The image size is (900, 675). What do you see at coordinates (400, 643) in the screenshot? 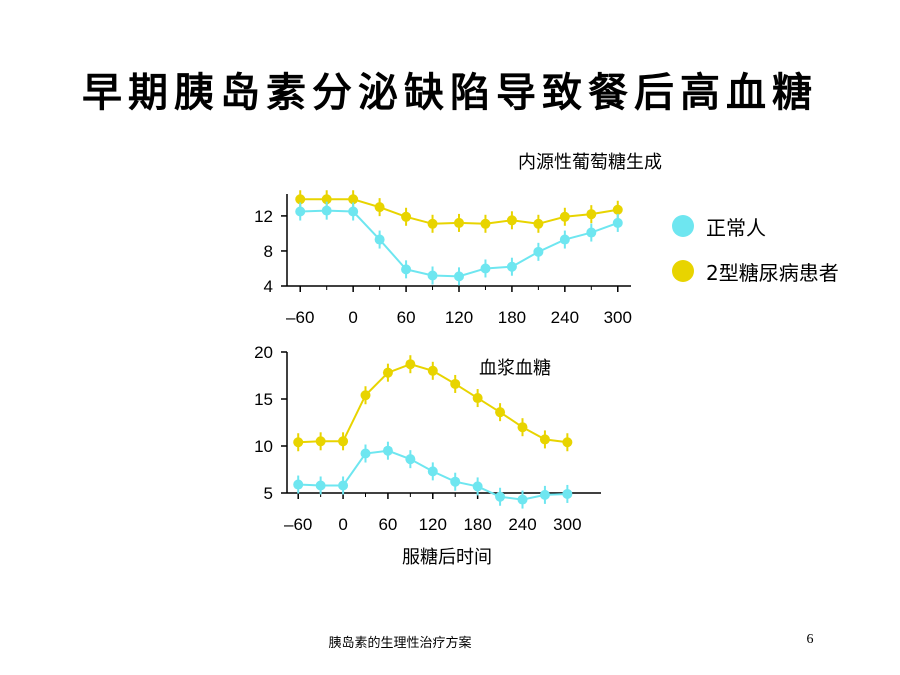
I see `footer-text: 胰岛素的生理性治疗方案` at bounding box center [400, 643].